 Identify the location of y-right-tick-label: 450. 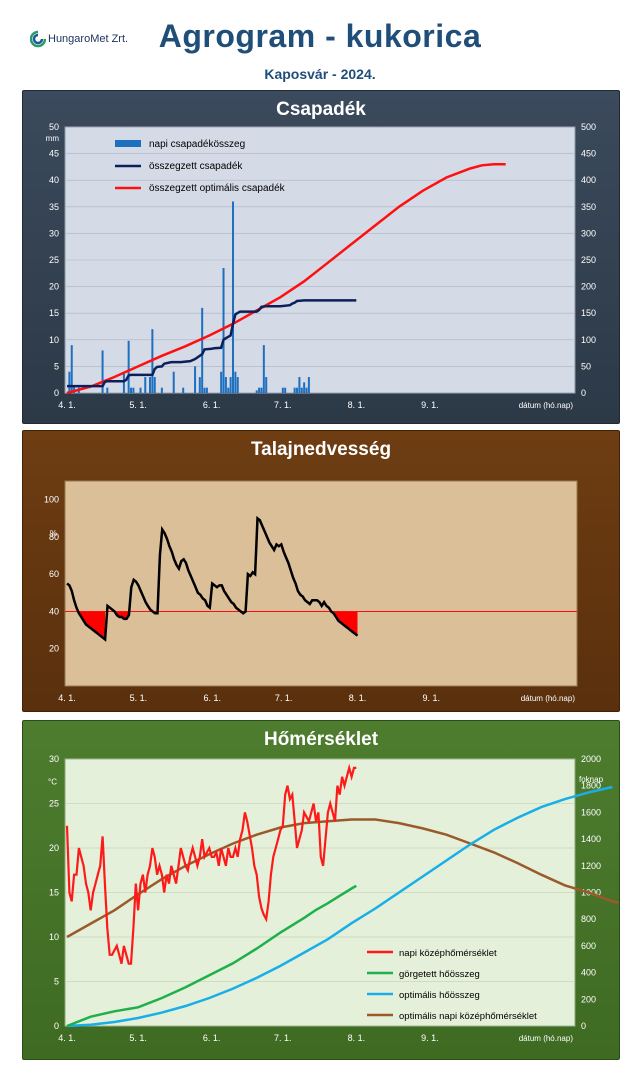
(588, 154).